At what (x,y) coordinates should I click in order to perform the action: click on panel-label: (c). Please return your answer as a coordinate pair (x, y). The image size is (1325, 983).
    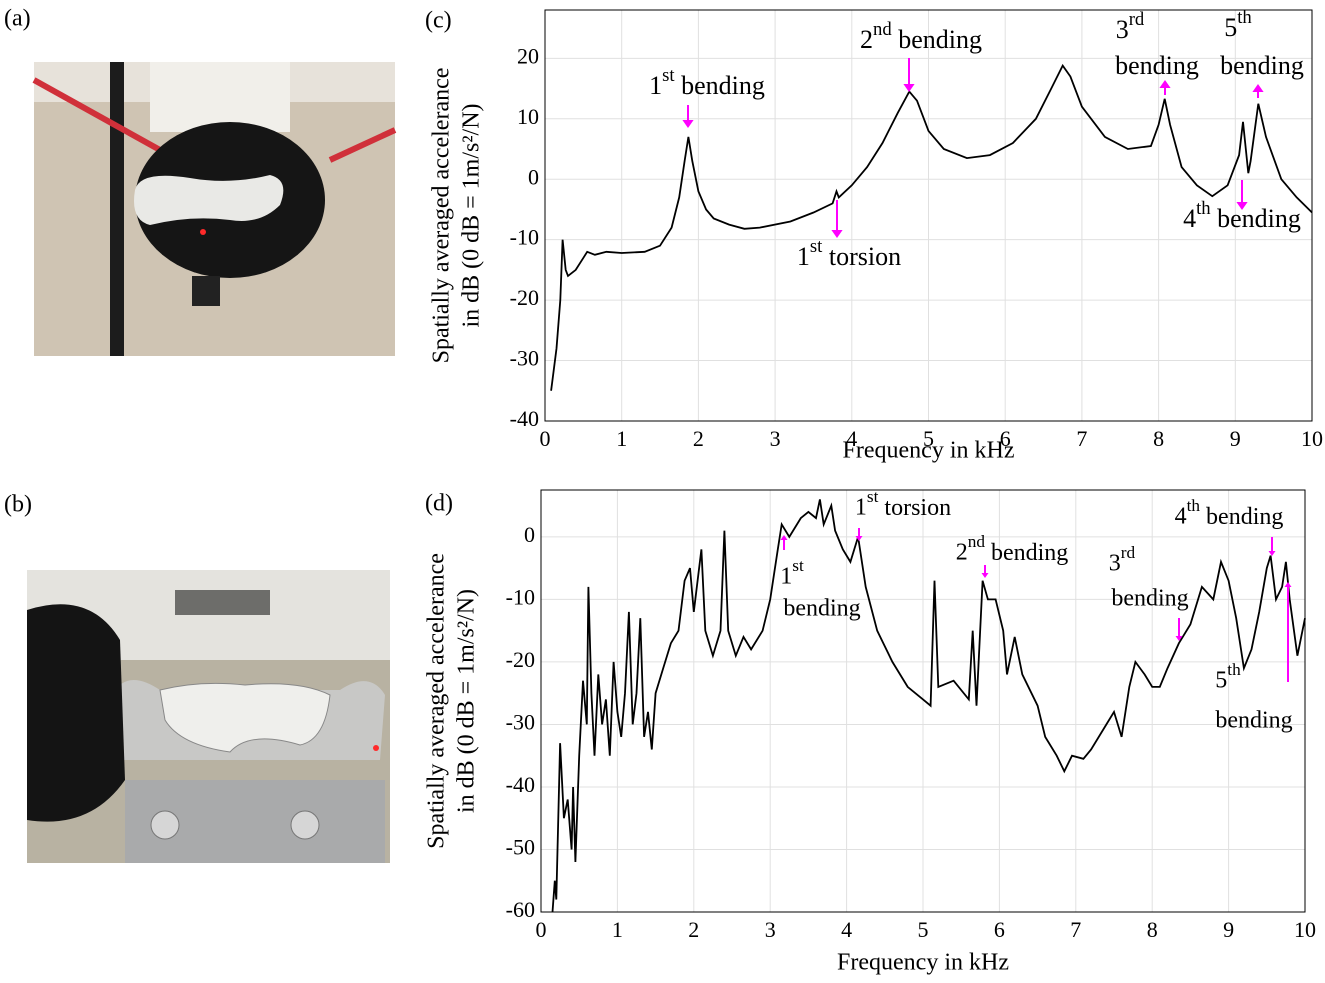
    Looking at the image, I should click on (438, 21).